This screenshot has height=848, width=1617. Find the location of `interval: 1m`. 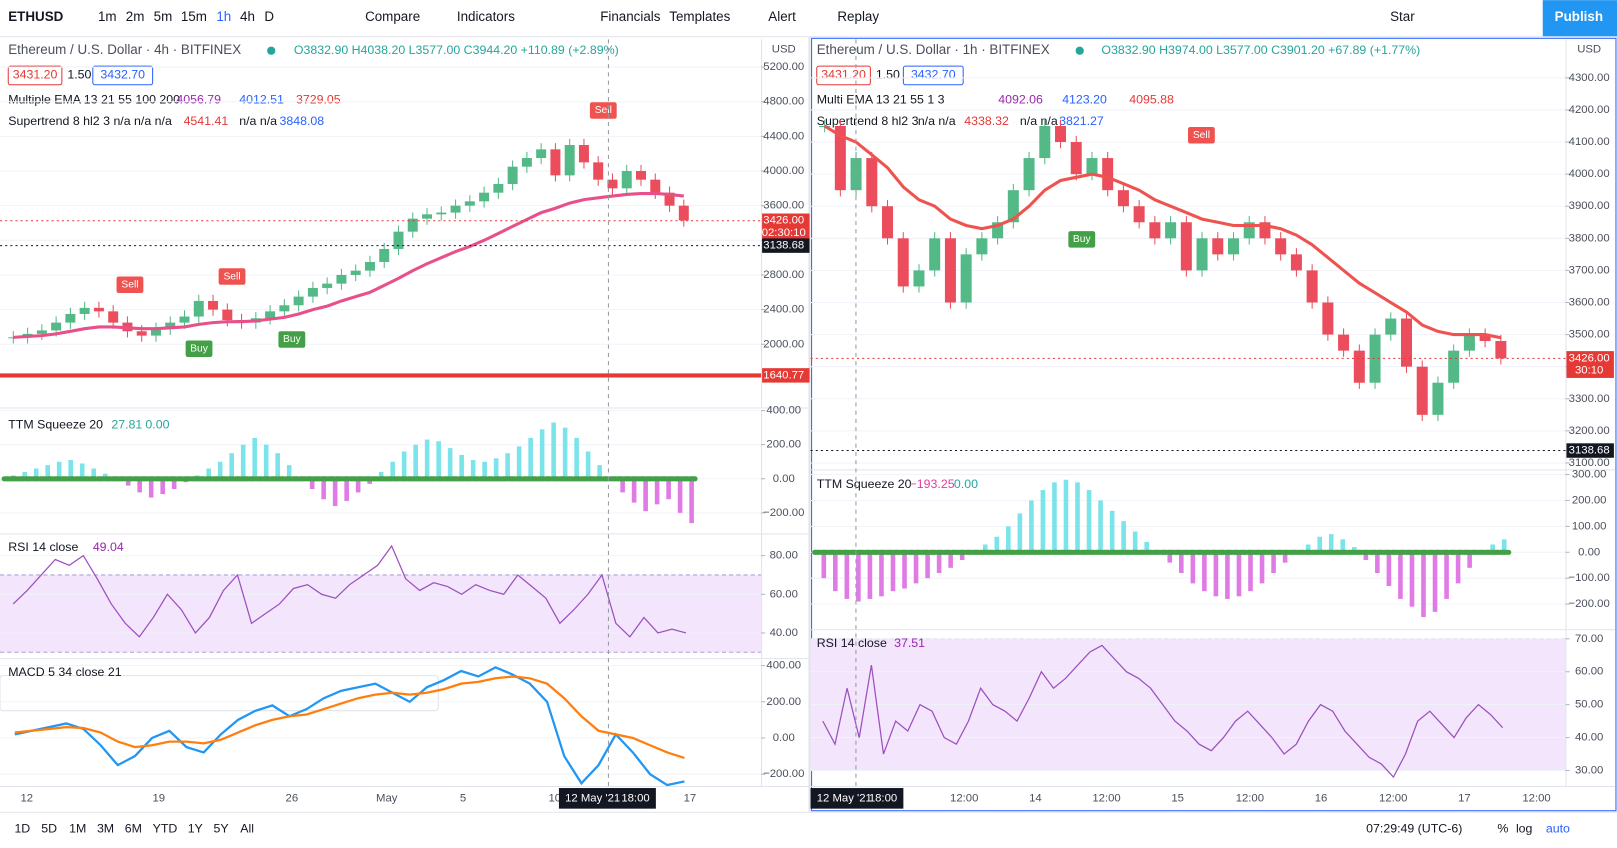

interval: 1m is located at coordinates (107, 16).